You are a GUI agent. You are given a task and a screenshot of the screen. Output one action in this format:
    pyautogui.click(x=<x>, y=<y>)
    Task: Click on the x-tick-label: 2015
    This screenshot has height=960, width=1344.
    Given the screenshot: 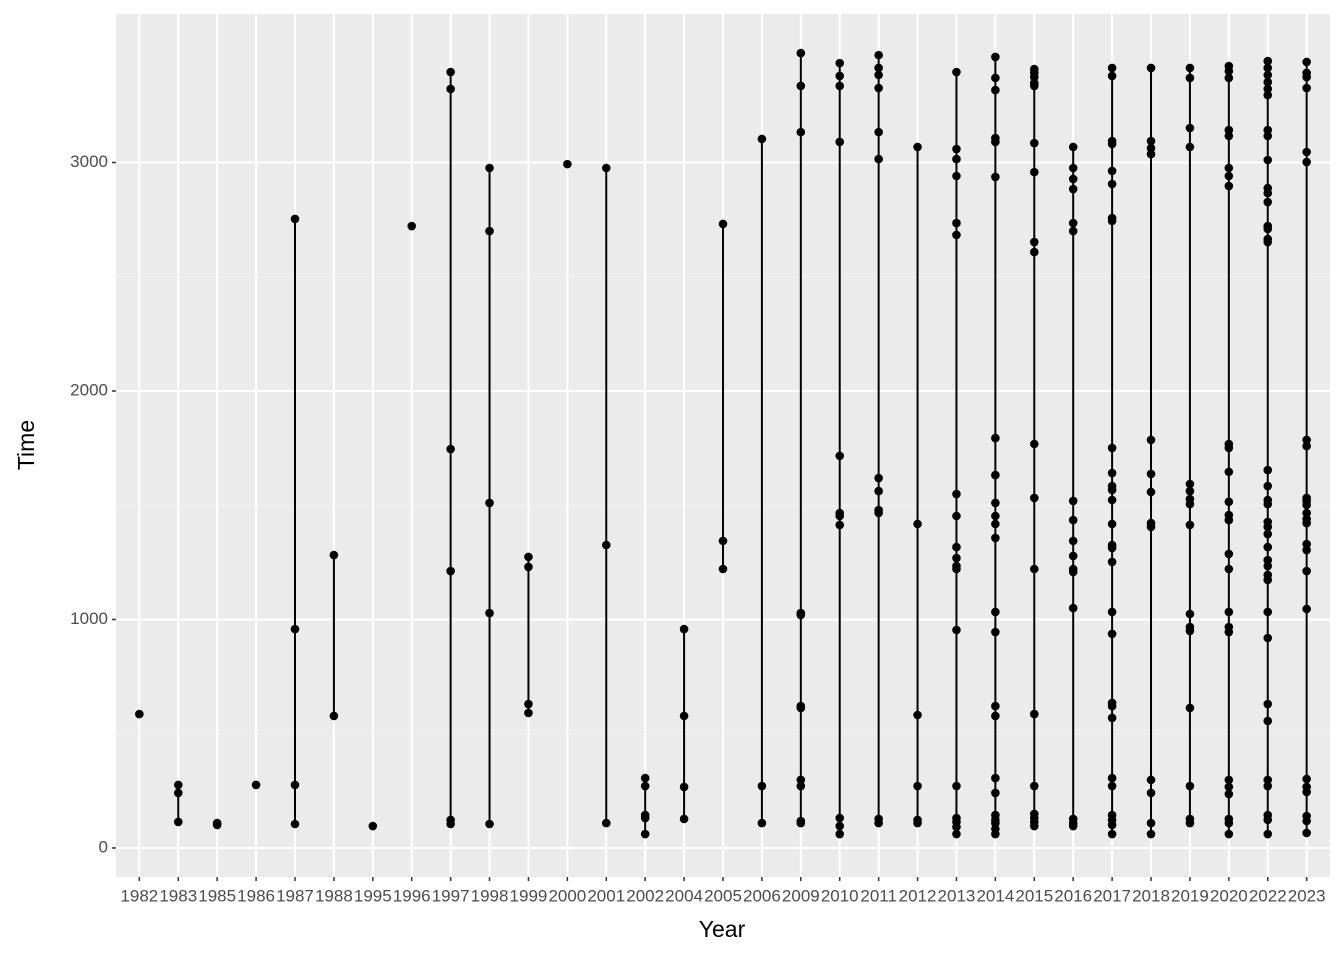 What is the action you would take?
    pyautogui.click(x=1034, y=895)
    